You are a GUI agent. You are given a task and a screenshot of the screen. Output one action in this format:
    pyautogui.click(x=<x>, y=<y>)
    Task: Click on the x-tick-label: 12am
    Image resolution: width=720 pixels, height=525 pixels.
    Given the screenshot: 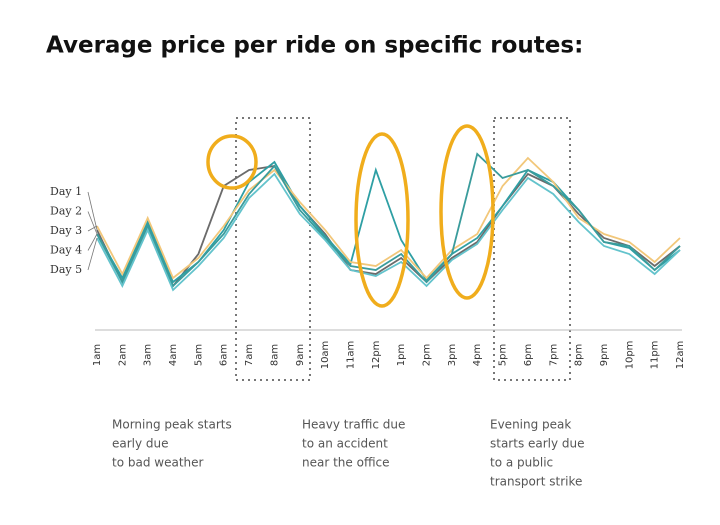 What is the action you would take?
    pyautogui.click(x=680, y=355)
    